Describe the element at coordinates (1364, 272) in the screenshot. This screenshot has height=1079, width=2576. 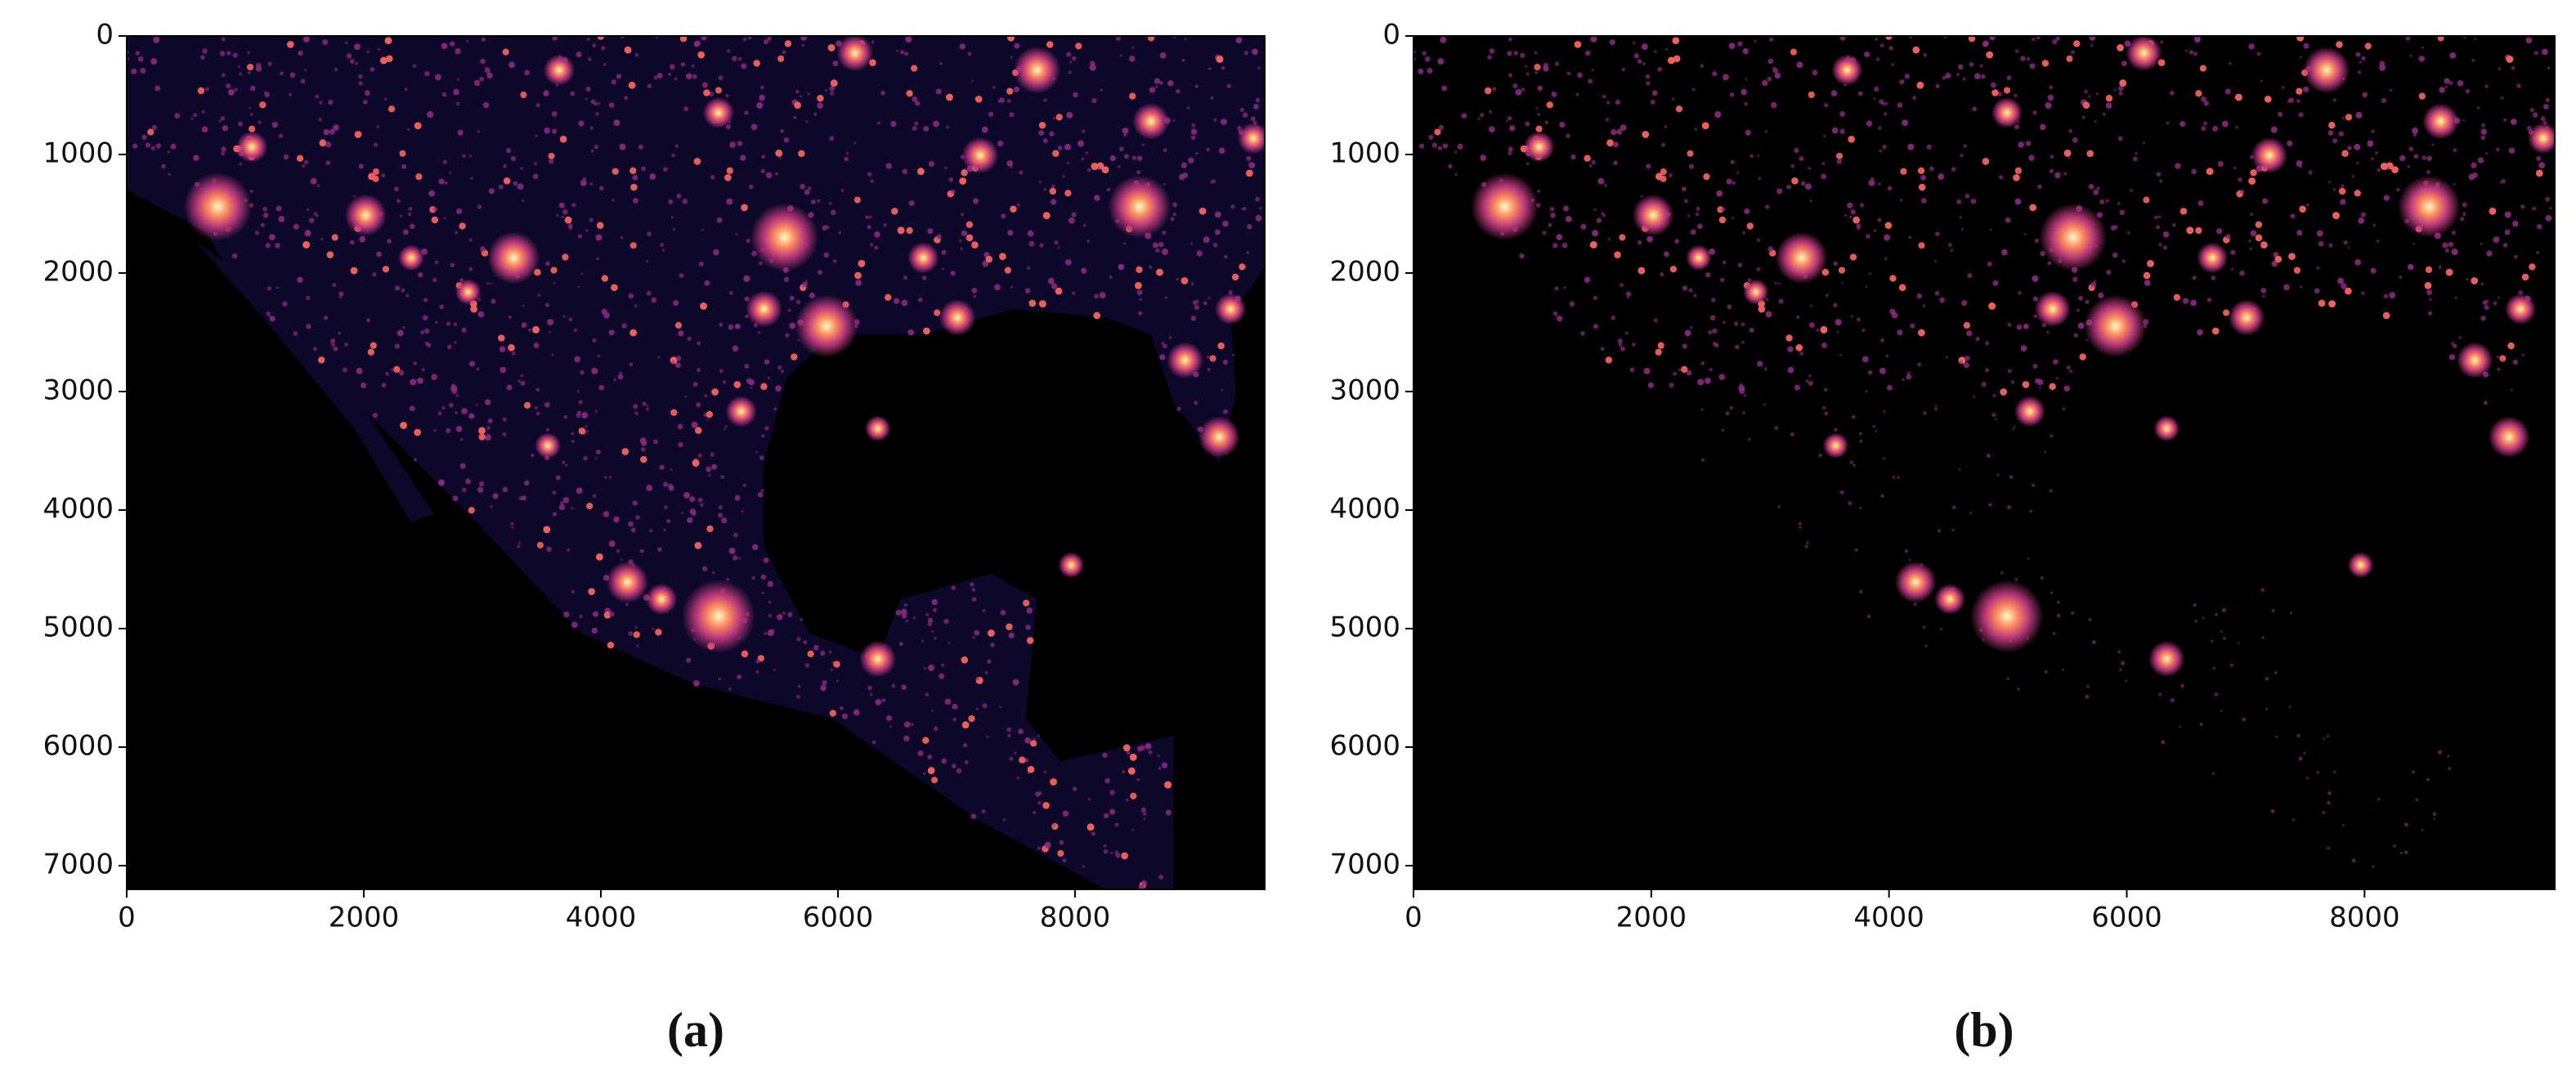
I see `y-tick-label: 2000` at that location.